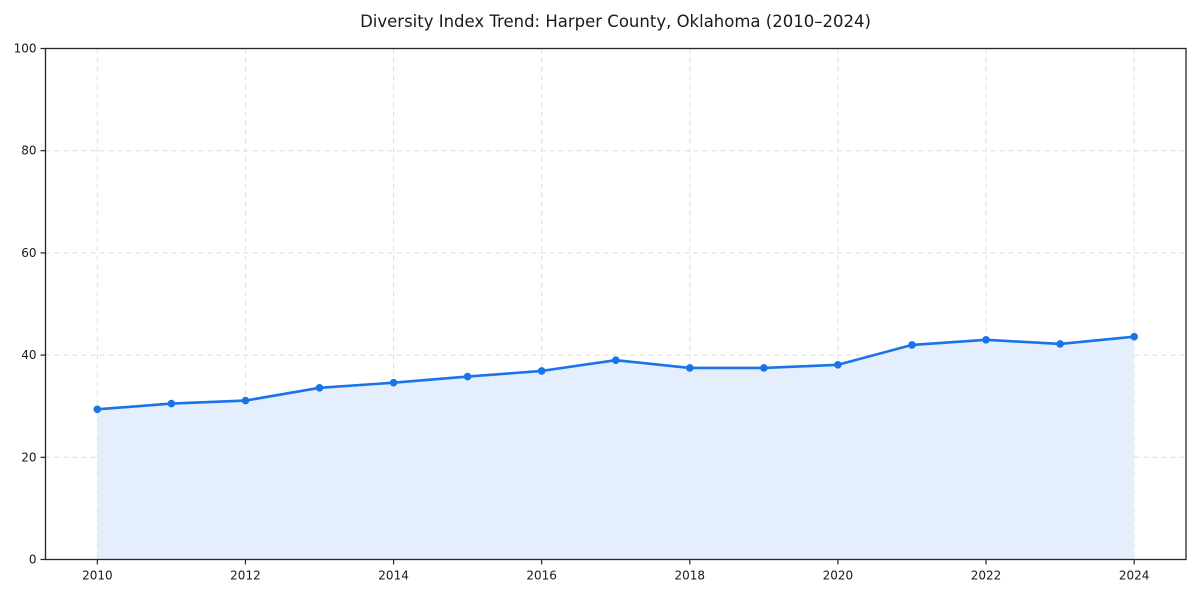  What do you see at coordinates (838, 365) in the screenshot?
I see `data-point-2020` at bounding box center [838, 365].